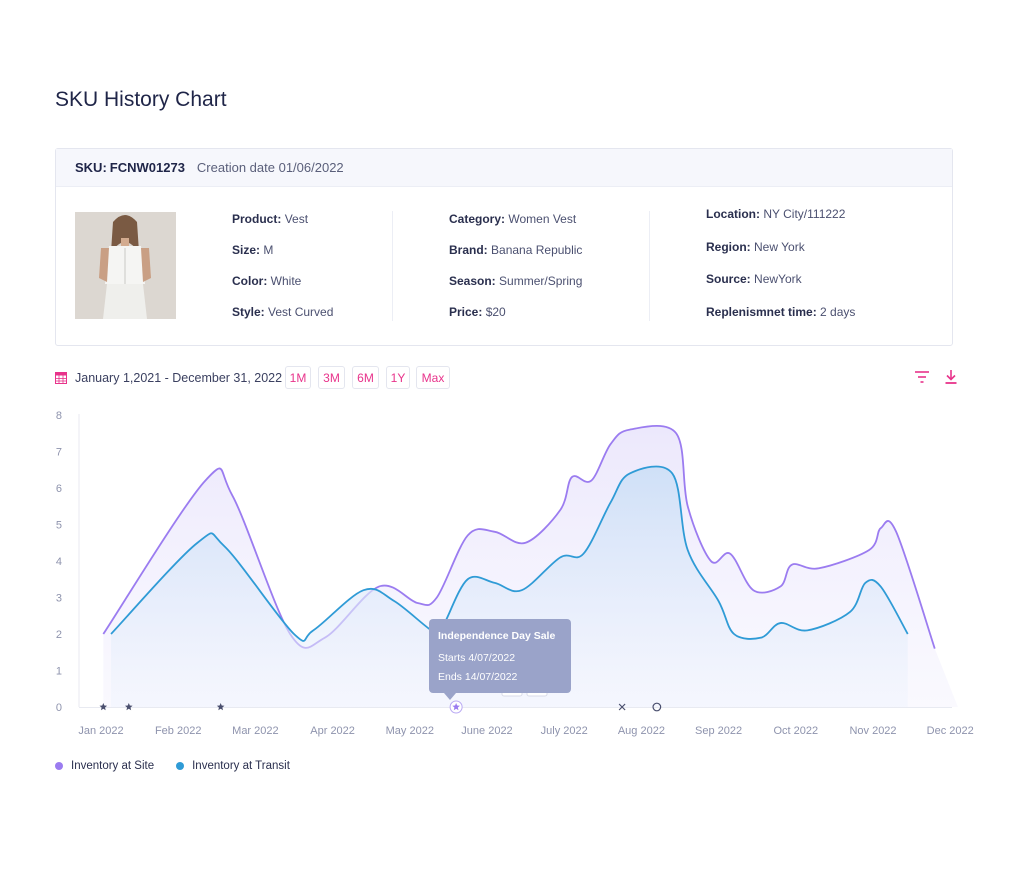  I want to click on range-3m-button: 3M, so click(331, 377).